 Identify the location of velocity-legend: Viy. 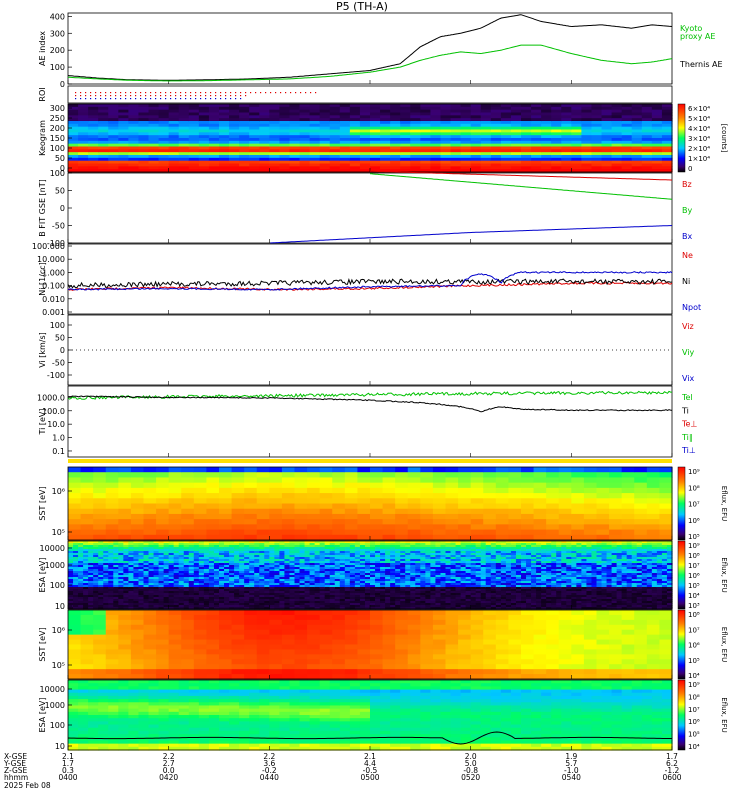
(688, 352).